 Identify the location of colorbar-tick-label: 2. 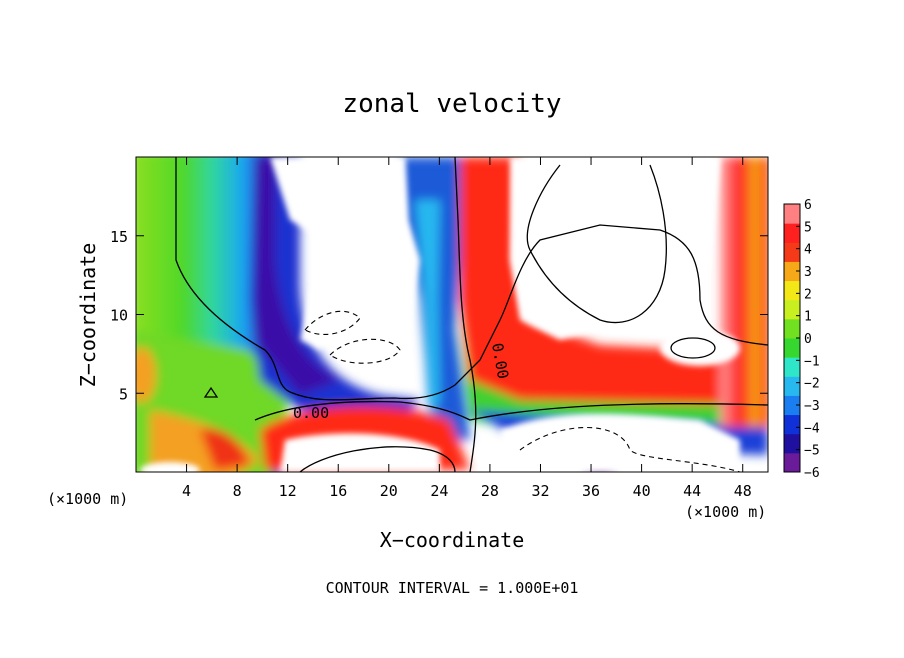
(808, 294).